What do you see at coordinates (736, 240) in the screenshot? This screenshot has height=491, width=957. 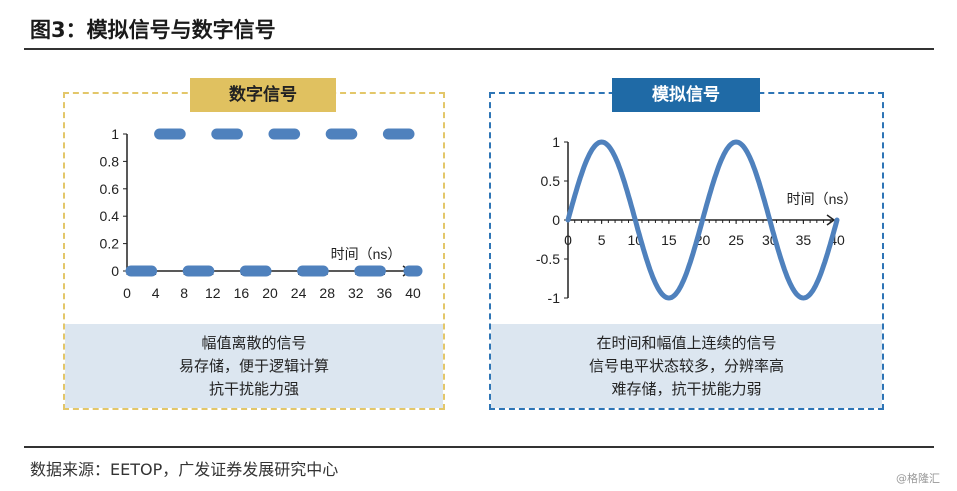 I see `x-tick-label: 25` at bounding box center [736, 240].